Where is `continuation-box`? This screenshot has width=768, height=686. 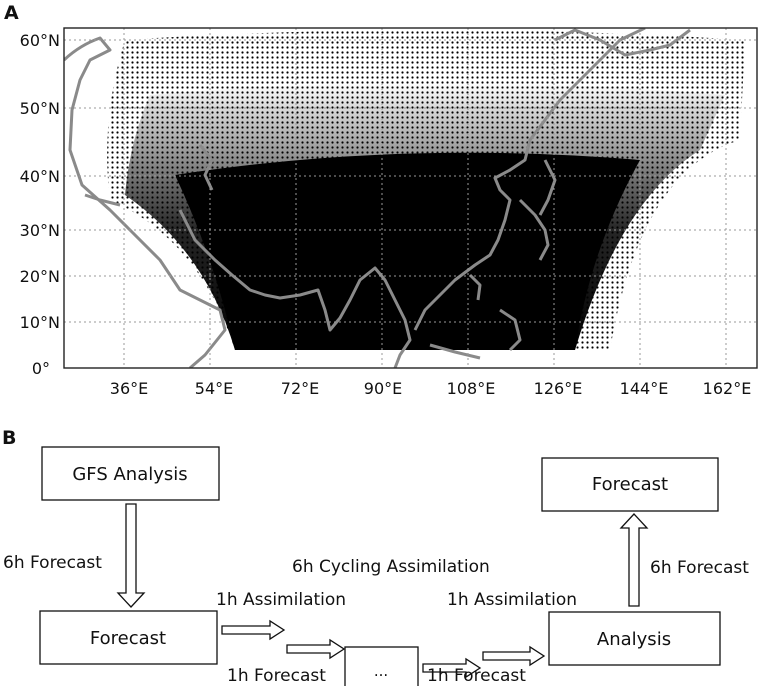
continuation-box is located at coordinates (381, 666).